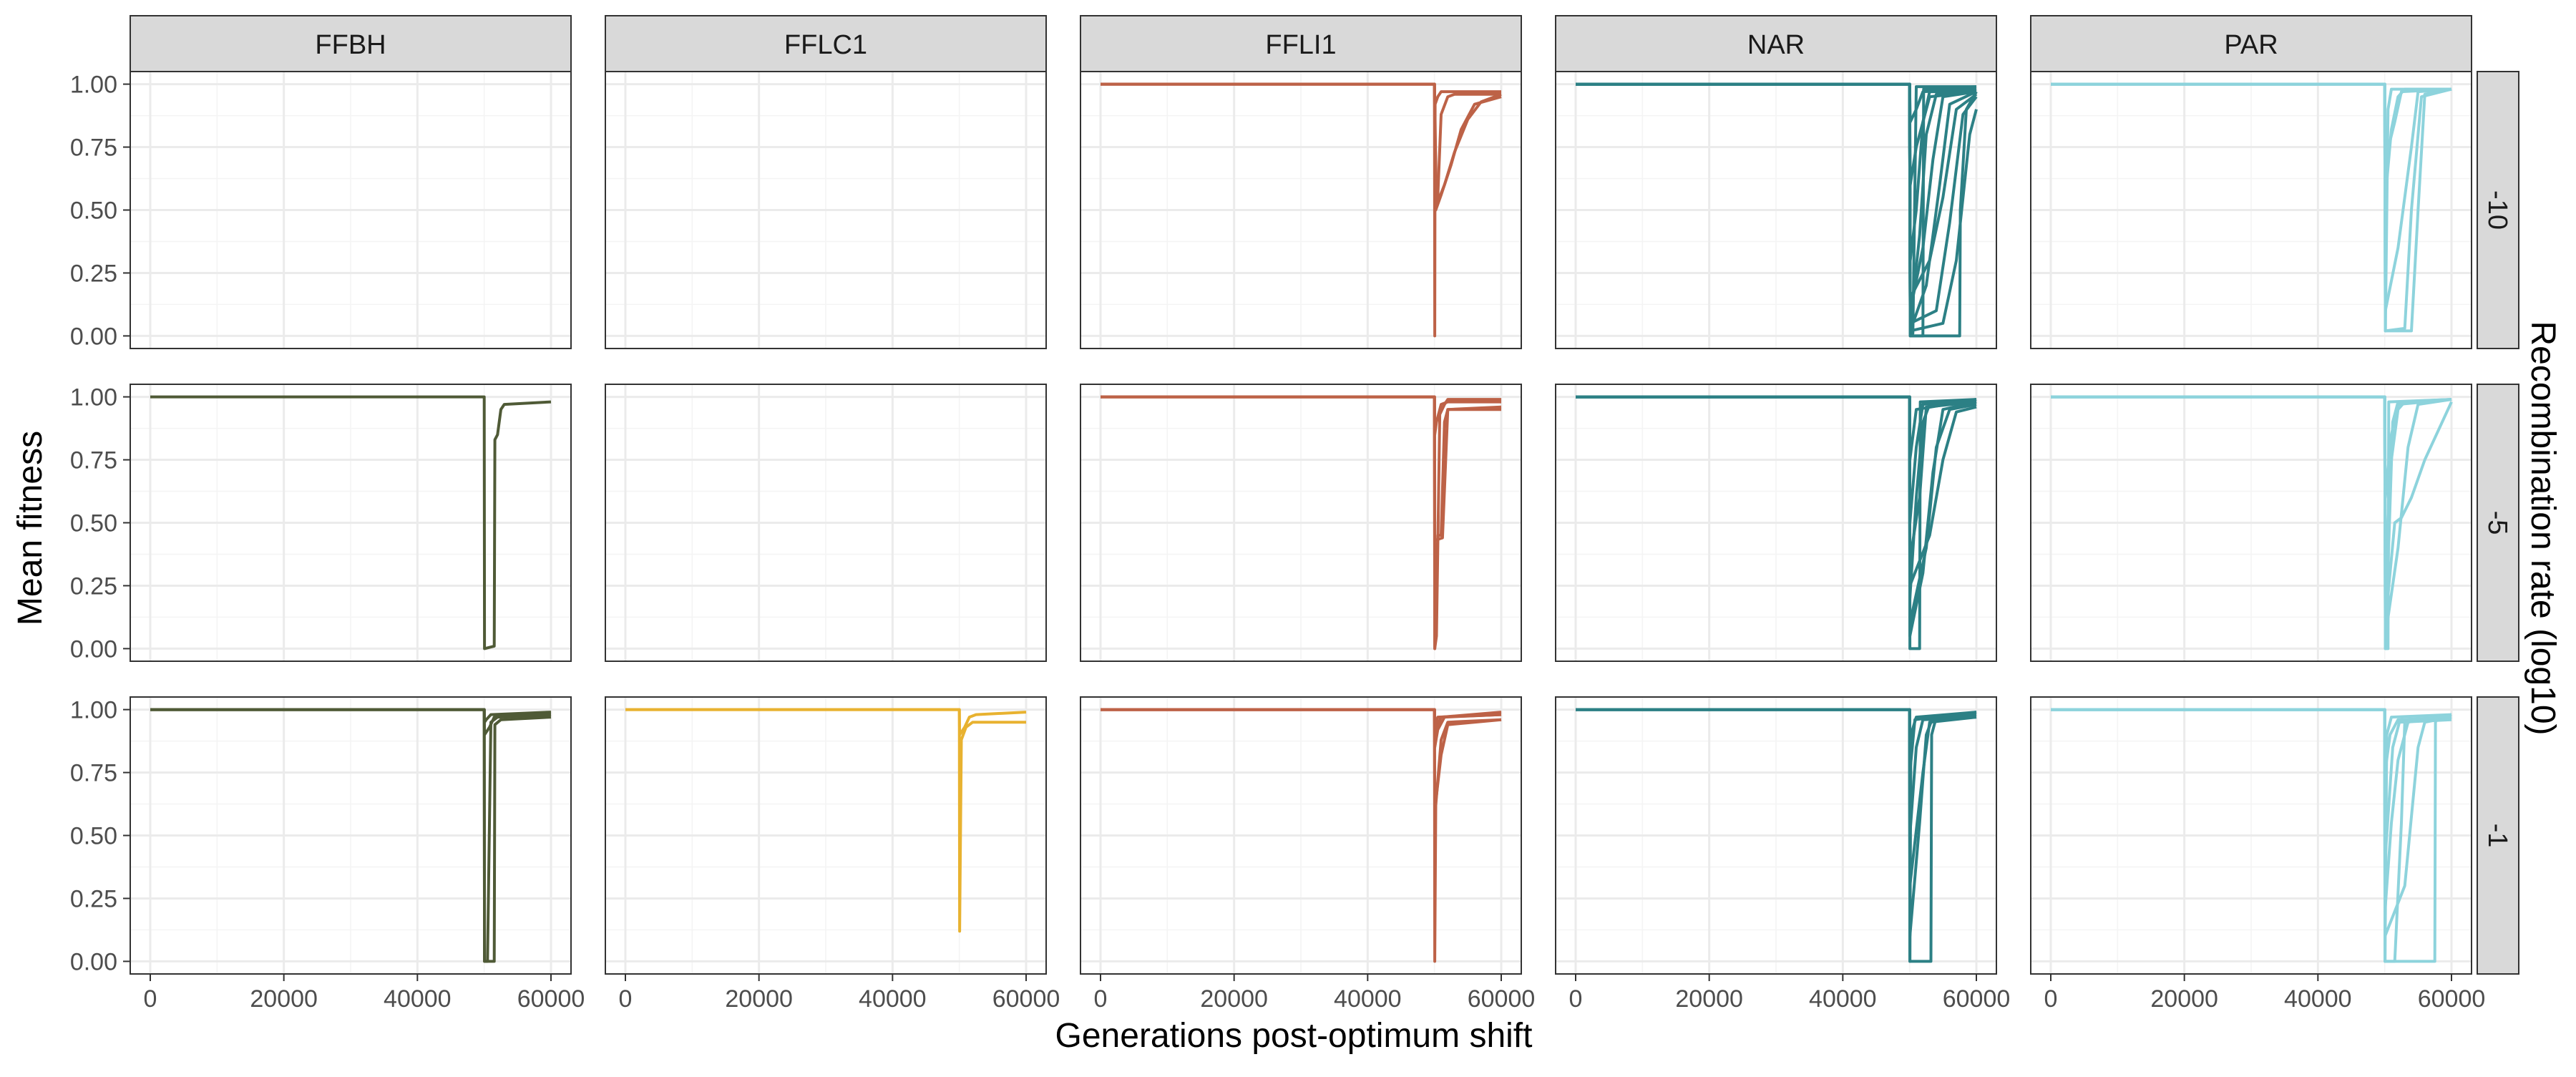 This screenshot has height=1077, width=2576. What do you see at coordinates (30, 528) in the screenshot?
I see `y-axis-title: Mean fitness` at bounding box center [30, 528].